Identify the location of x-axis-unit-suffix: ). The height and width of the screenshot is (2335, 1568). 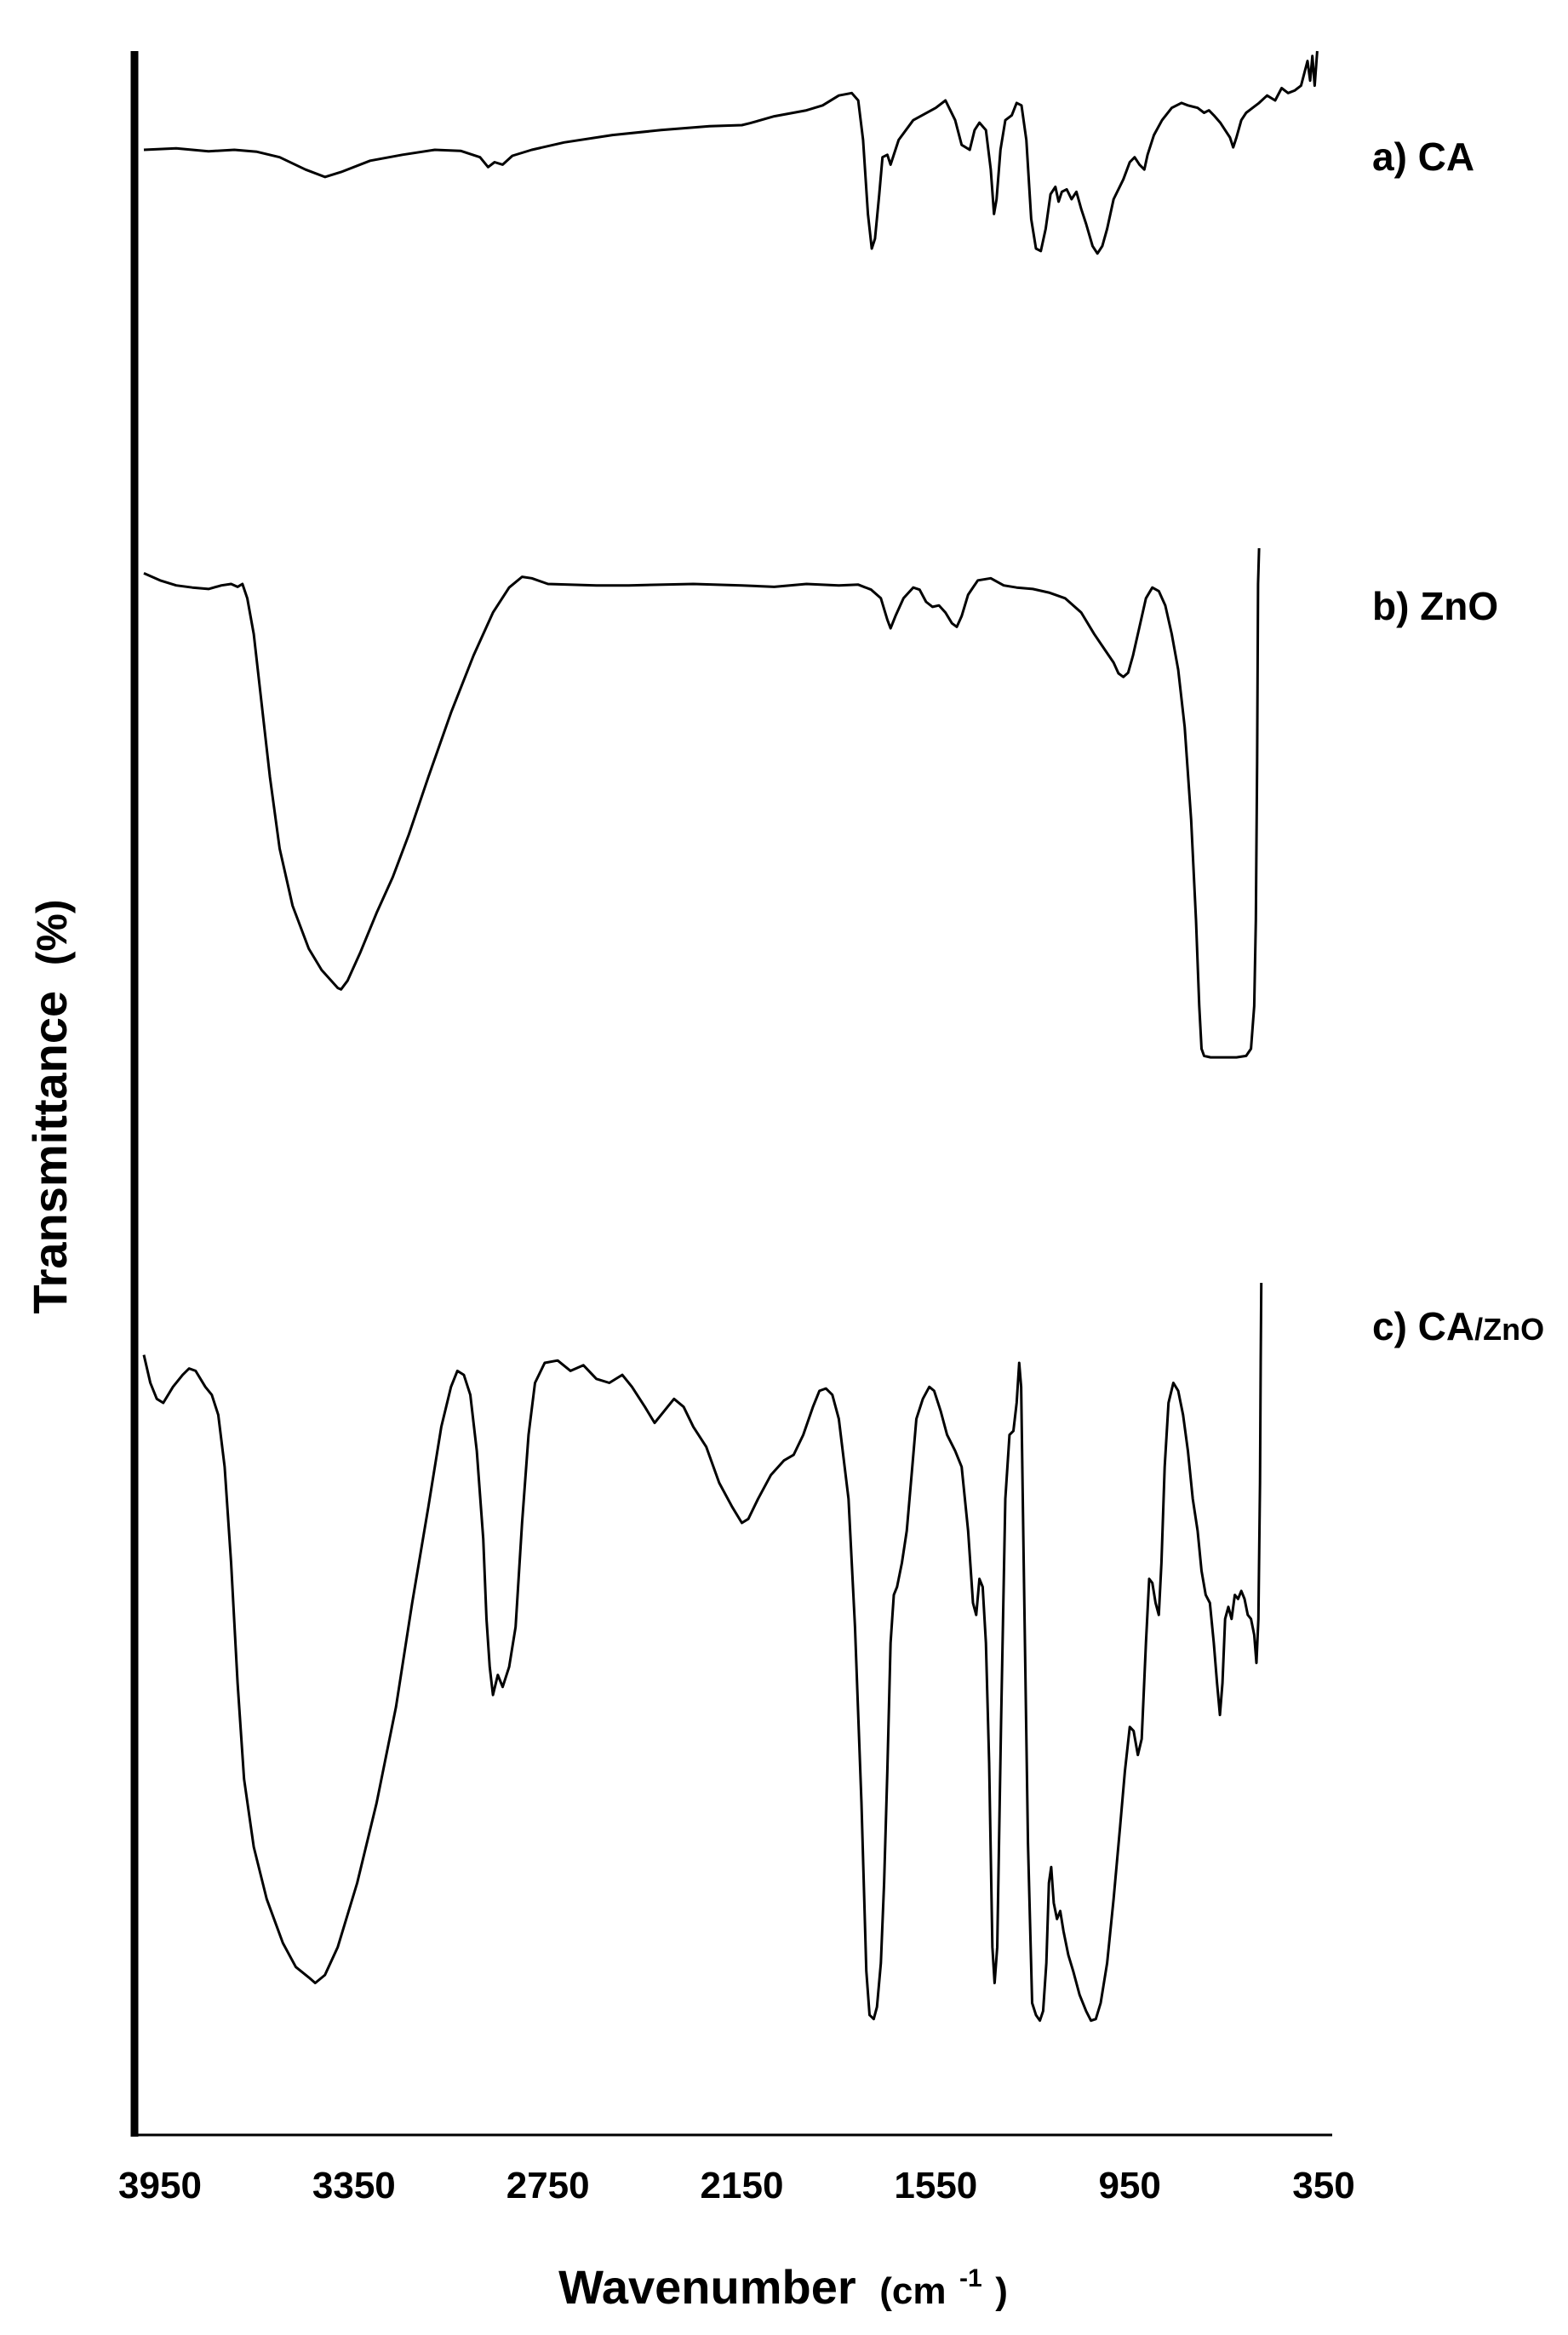
(1001, 2291).